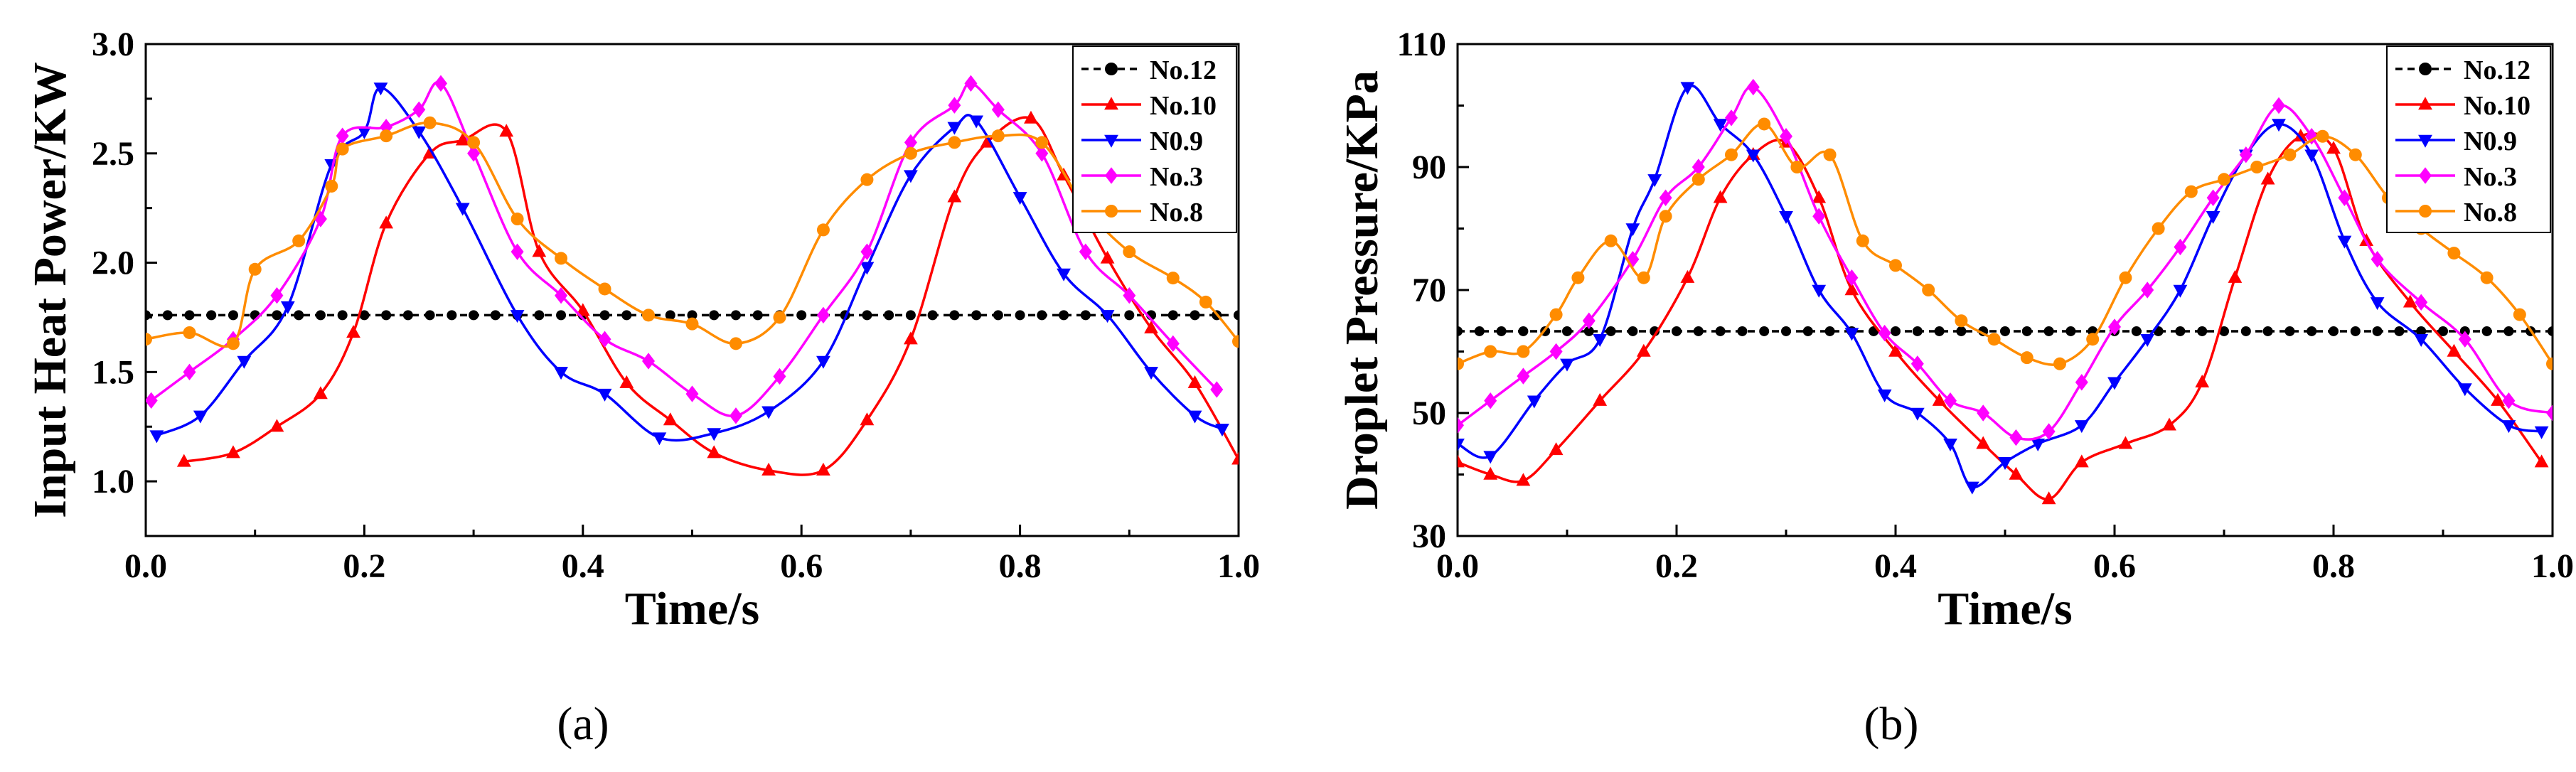 This screenshot has height=772, width=2576. What do you see at coordinates (1111, 103) in the screenshot?
I see `legend-marker` at bounding box center [1111, 103].